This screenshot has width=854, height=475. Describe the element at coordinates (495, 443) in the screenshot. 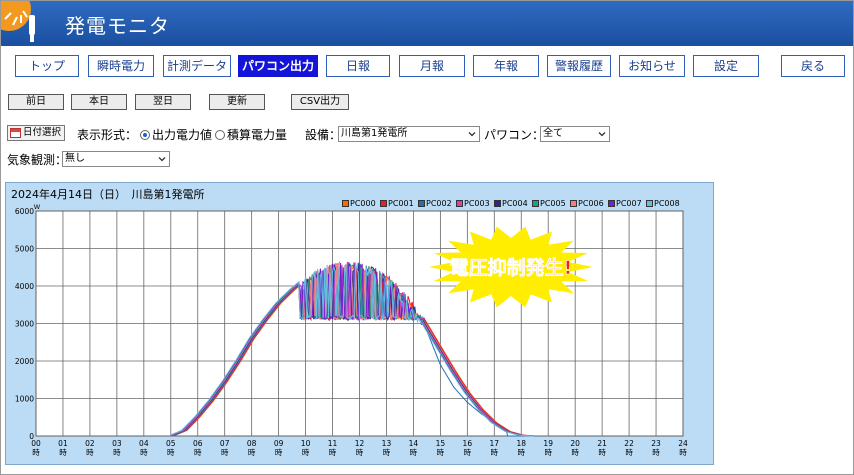

I see `x-tick-label: 17` at that location.